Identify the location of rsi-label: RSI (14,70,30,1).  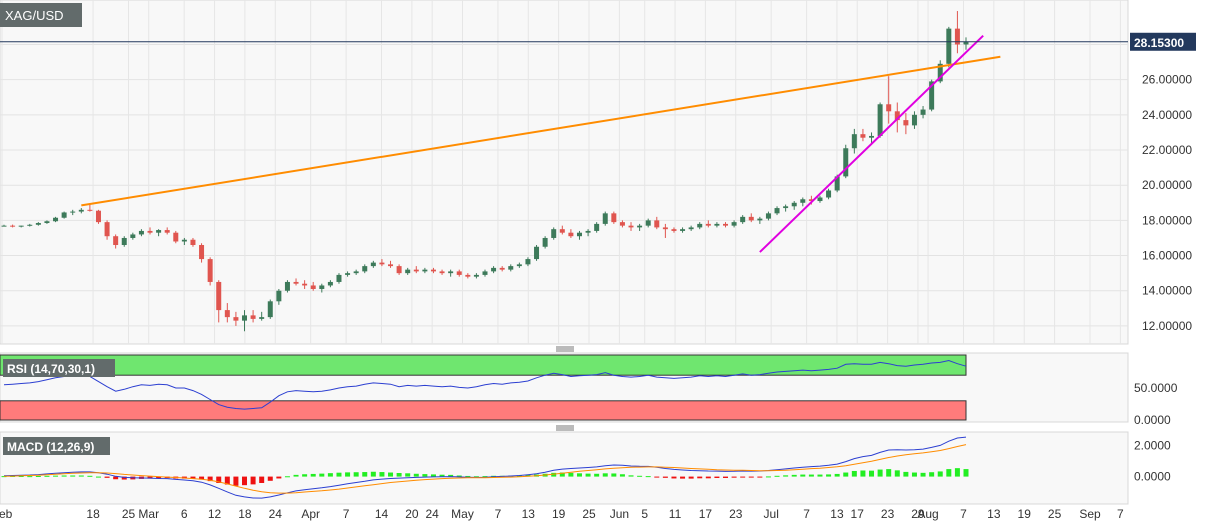
(59, 368).